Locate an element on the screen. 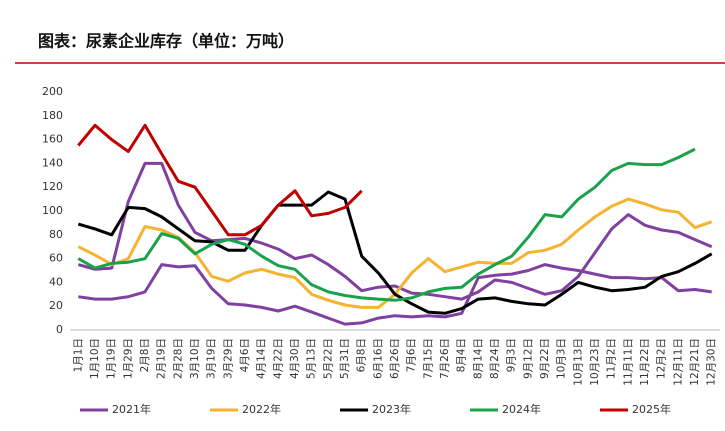  x-tick-label: 6月16日 is located at coordinates (378, 358).